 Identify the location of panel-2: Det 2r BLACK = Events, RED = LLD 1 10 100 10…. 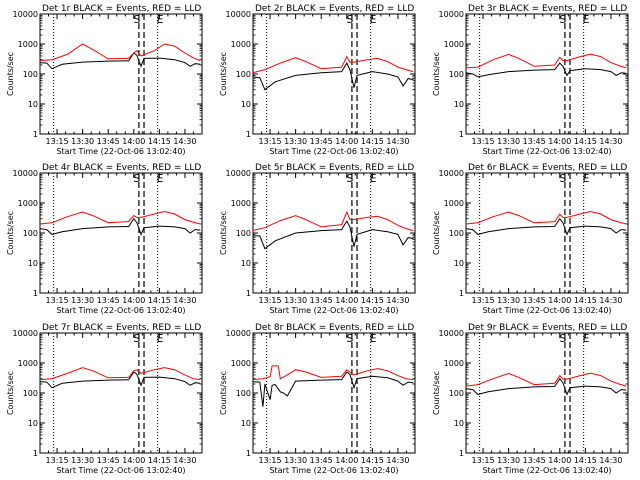
(317, 80).